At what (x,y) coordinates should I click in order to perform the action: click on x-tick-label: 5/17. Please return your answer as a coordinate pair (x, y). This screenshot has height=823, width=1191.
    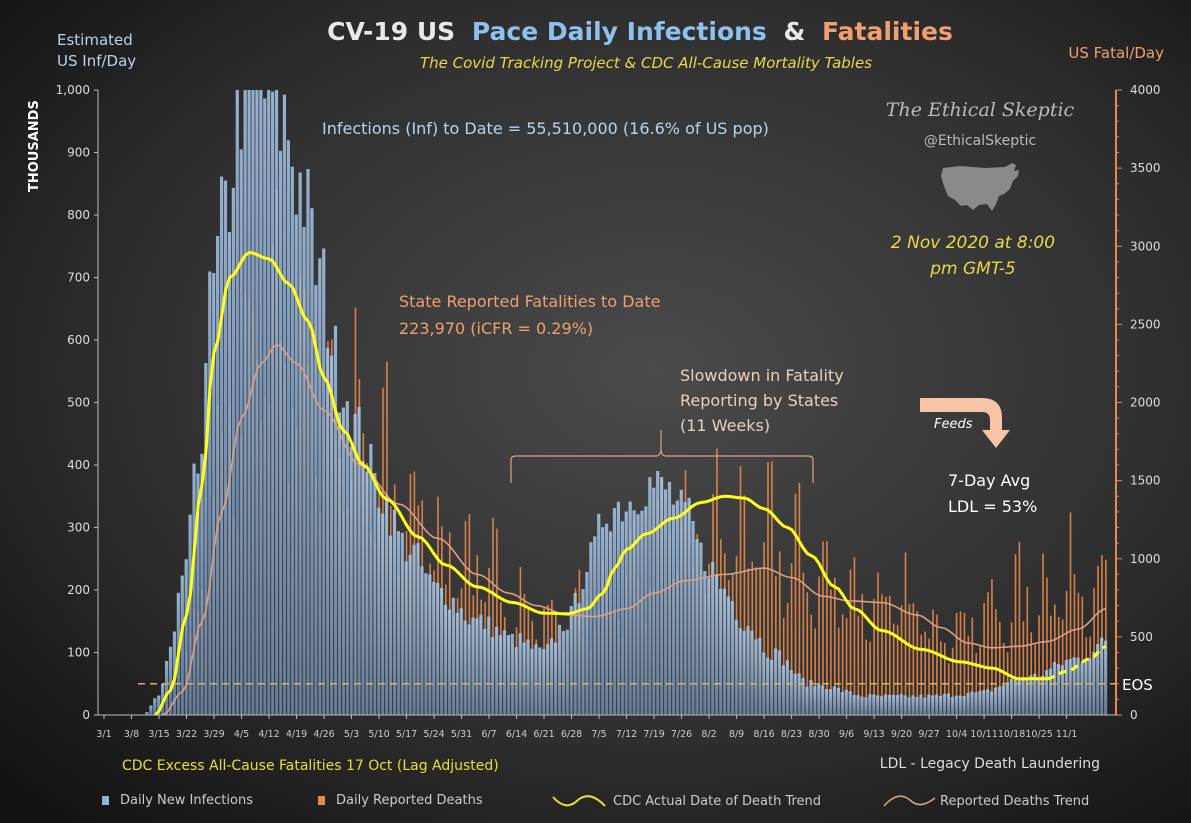
    Looking at the image, I should click on (406, 734).